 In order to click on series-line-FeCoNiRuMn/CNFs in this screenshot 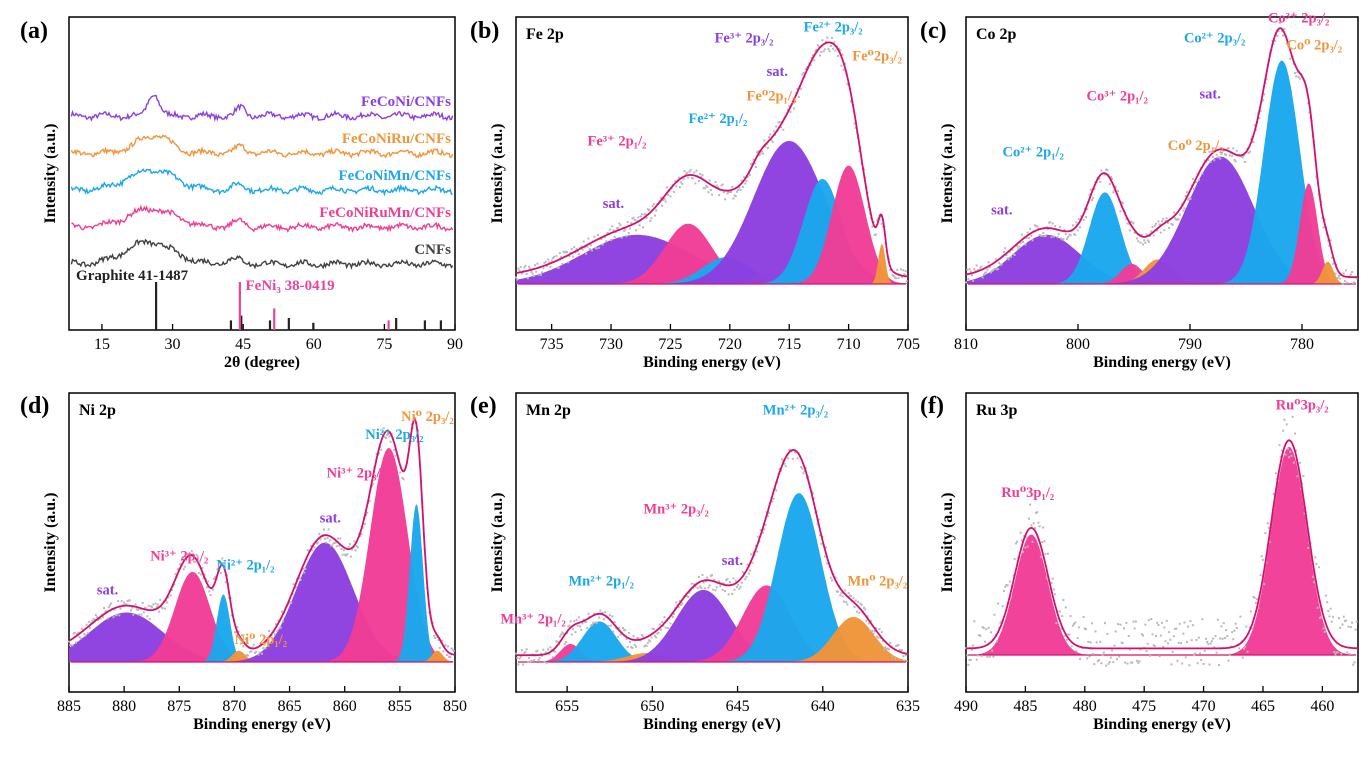, I will do `click(262, 219)`.